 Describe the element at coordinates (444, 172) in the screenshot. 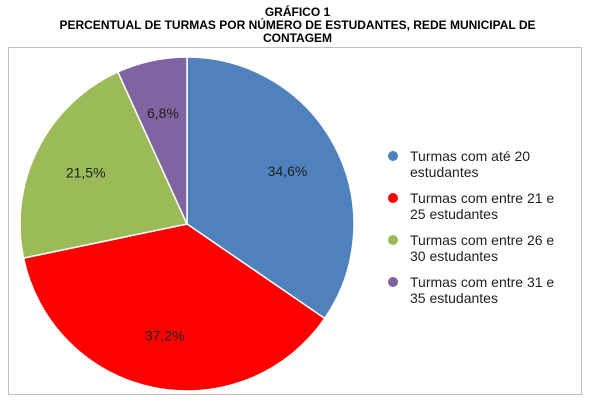

I see `legend-label-ate-20-line2: estudantes` at that location.